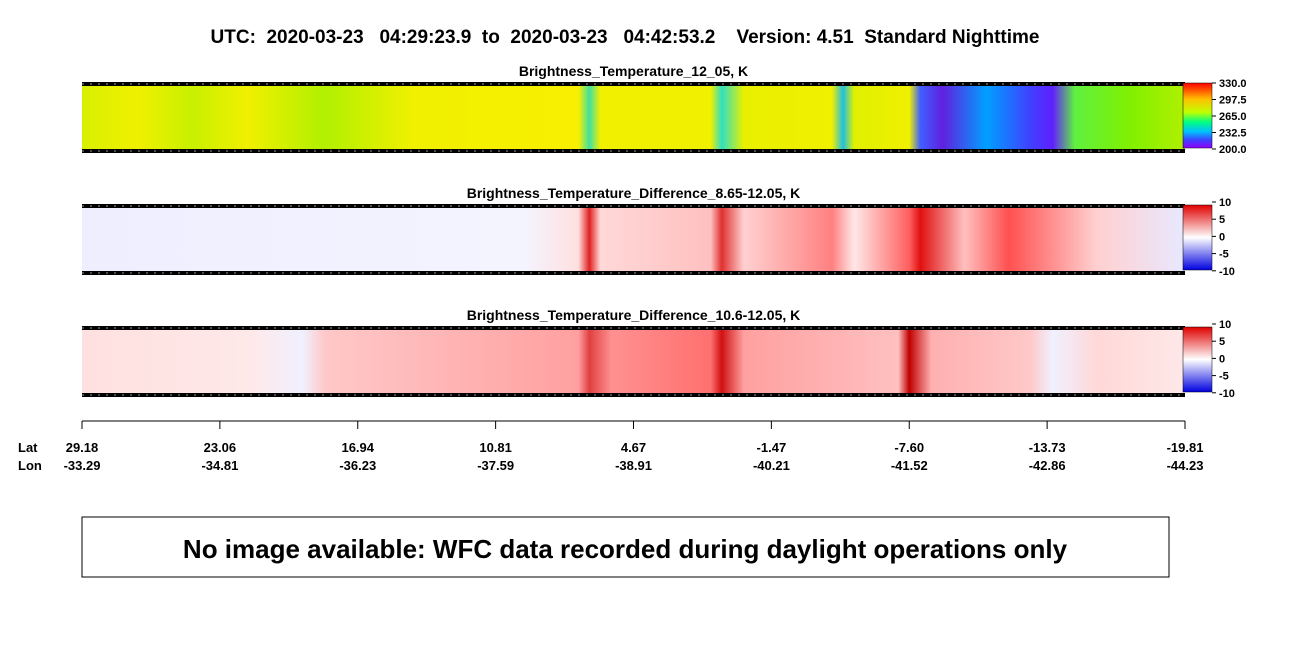 This screenshot has height=672, width=1300. I want to click on lat-value: 23.06, so click(220, 447).